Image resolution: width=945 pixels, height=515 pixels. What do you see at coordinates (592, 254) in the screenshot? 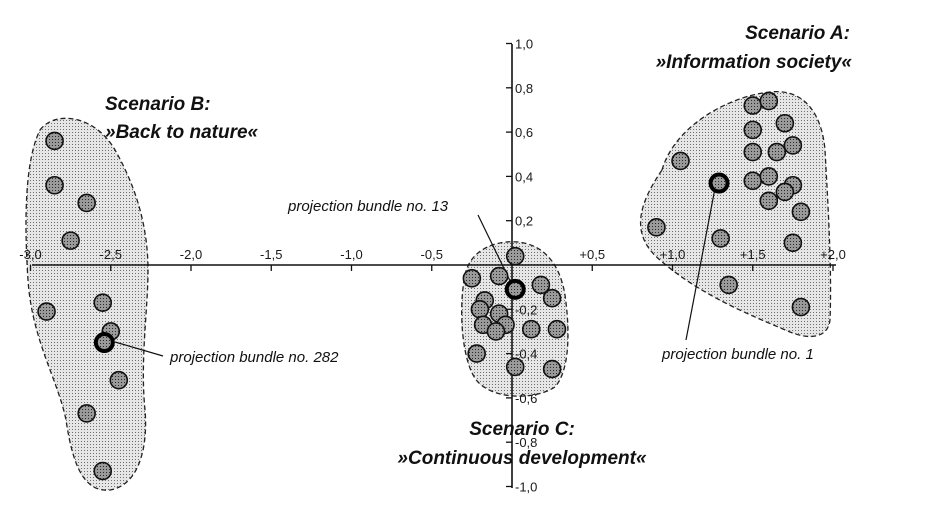
I see `x-tick-label-6: +0,5` at bounding box center [592, 254].